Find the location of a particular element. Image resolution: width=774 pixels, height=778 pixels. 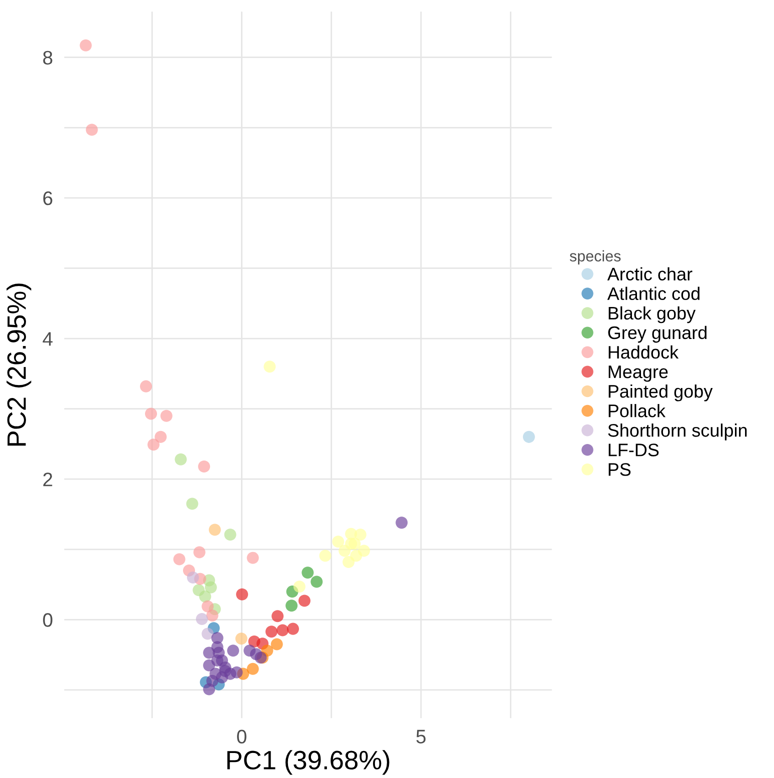

legend-title: species is located at coordinates (595, 257).